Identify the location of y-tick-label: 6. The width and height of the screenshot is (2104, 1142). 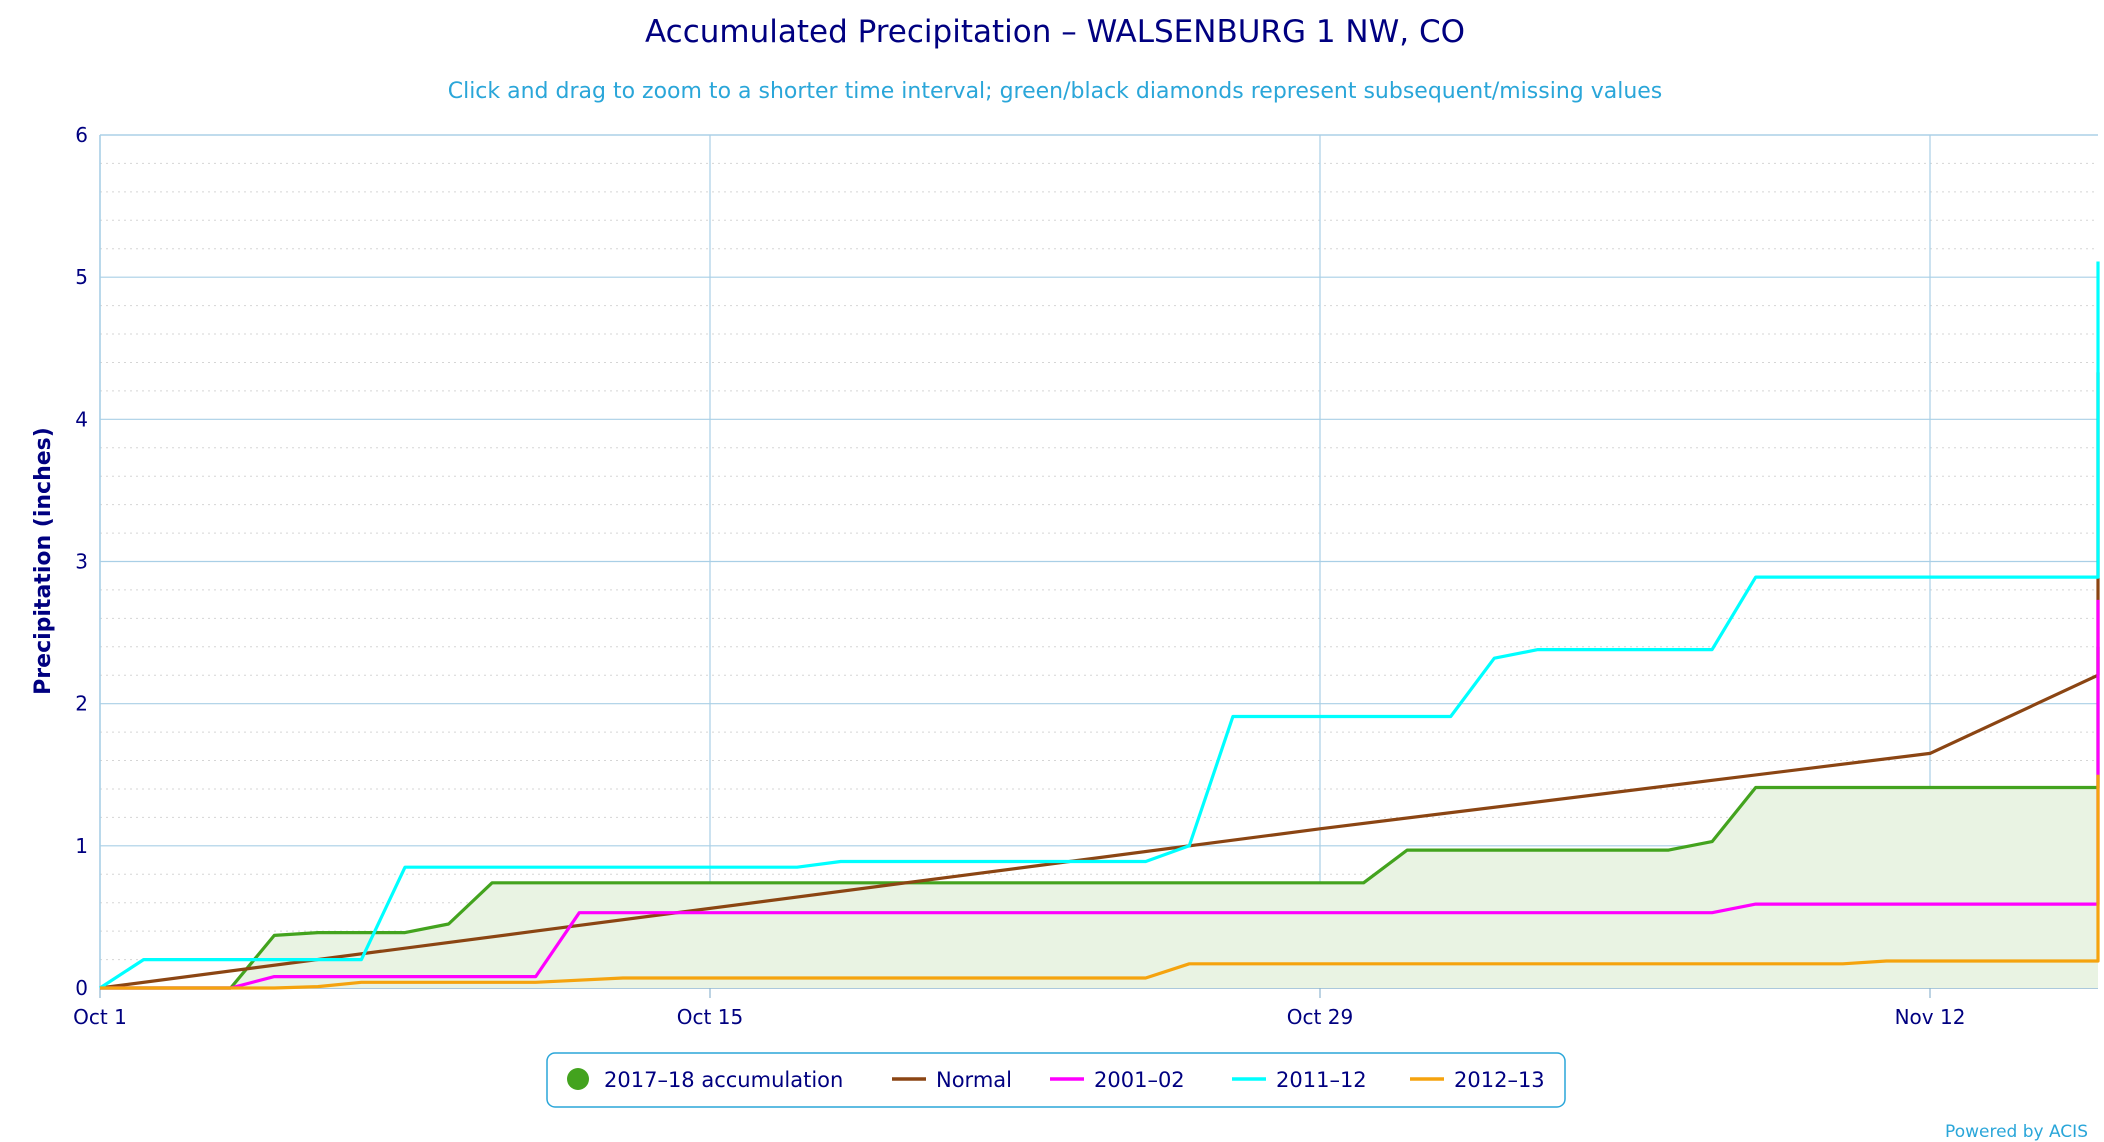
(81, 135).